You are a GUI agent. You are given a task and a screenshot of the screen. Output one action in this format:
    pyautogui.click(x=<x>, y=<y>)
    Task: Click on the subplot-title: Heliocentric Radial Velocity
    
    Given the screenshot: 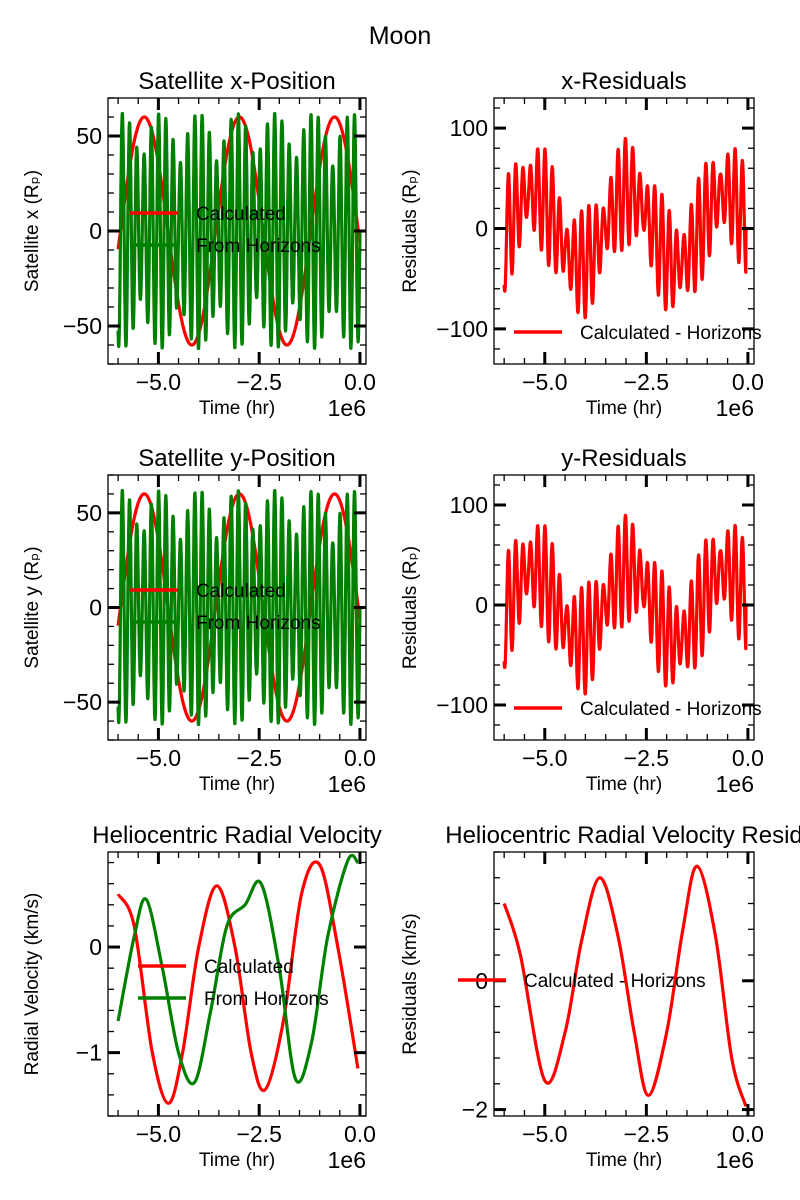 What is the action you would take?
    pyautogui.click(x=236, y=835)
    